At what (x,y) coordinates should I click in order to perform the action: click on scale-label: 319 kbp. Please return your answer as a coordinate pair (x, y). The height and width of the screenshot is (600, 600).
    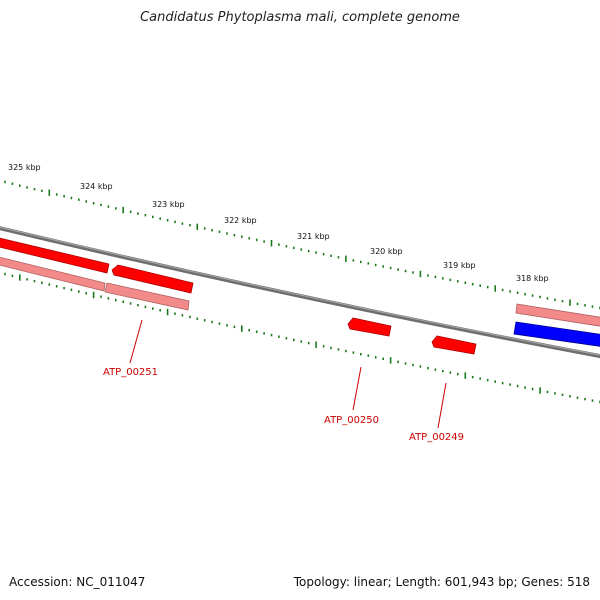
    Looking at the image, I should click on (459, 265).